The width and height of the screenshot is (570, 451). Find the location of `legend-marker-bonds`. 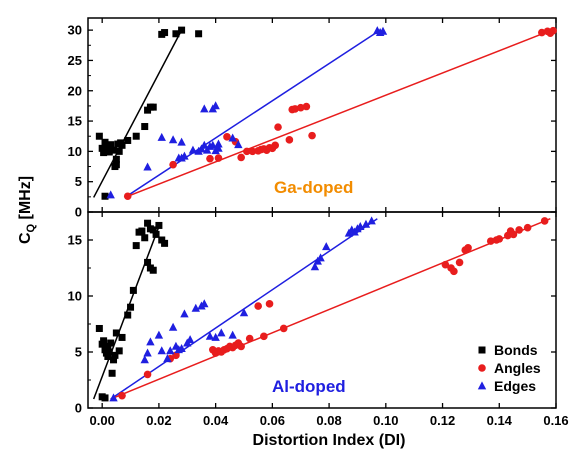

legend-marker-bonds is located at coordinates (482, 350).